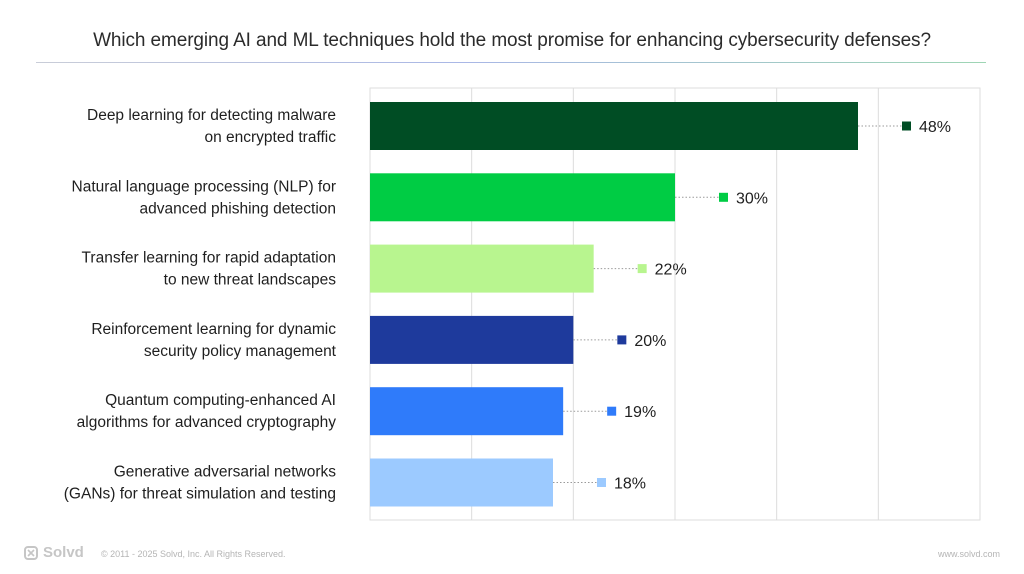 The height and width of the screenshot is (574, 1024). Describe the element at coordinates (935, 127) in the screenshot. I see `value-label: 48%` at that location.